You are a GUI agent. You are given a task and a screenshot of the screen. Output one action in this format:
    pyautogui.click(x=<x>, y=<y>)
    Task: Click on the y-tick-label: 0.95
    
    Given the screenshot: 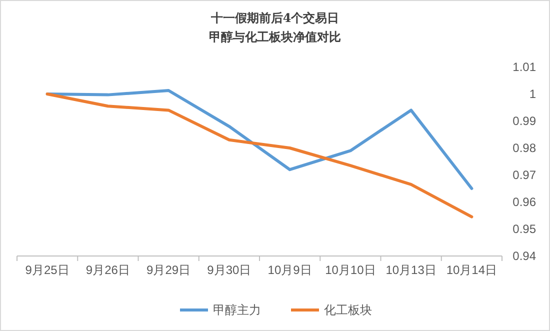 What is the action you would take?
    pyautogui.click(x=524, y=229)
    